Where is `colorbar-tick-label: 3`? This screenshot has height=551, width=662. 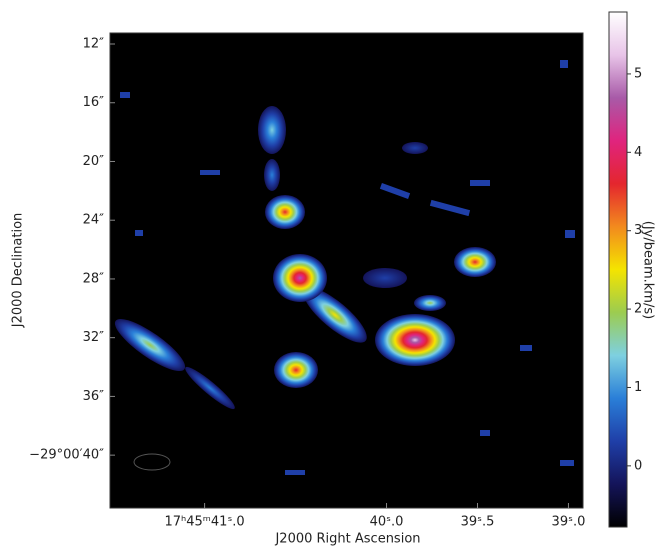
colorbar-tick-label: 3 is located at coordinates (638, 230).